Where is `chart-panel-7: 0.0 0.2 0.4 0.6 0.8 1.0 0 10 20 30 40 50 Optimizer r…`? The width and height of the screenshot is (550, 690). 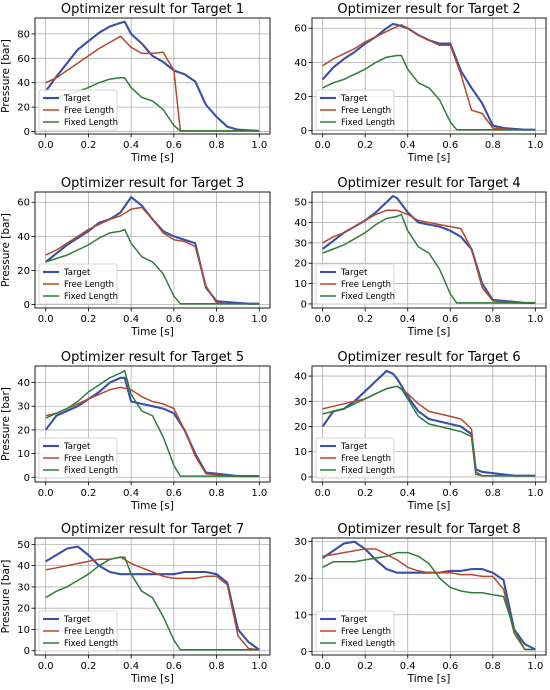 chart-panel-7: 0.0 0.2 0.4 0.6 0.8 1.0 0 10 20 30 40 50 Optimizer r… is located at coordinates (135, 603).